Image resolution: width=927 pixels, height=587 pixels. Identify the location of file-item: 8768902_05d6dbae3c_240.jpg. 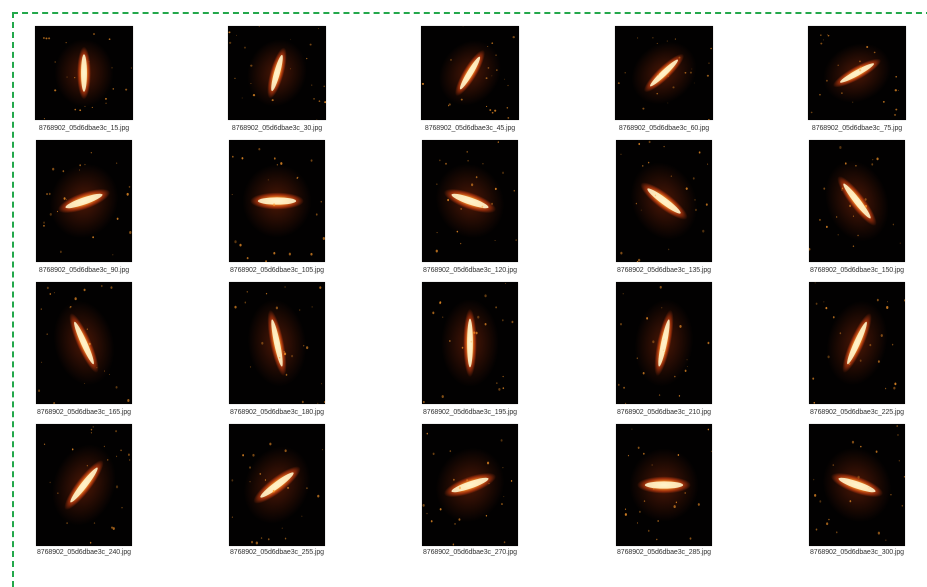
(84, 494).